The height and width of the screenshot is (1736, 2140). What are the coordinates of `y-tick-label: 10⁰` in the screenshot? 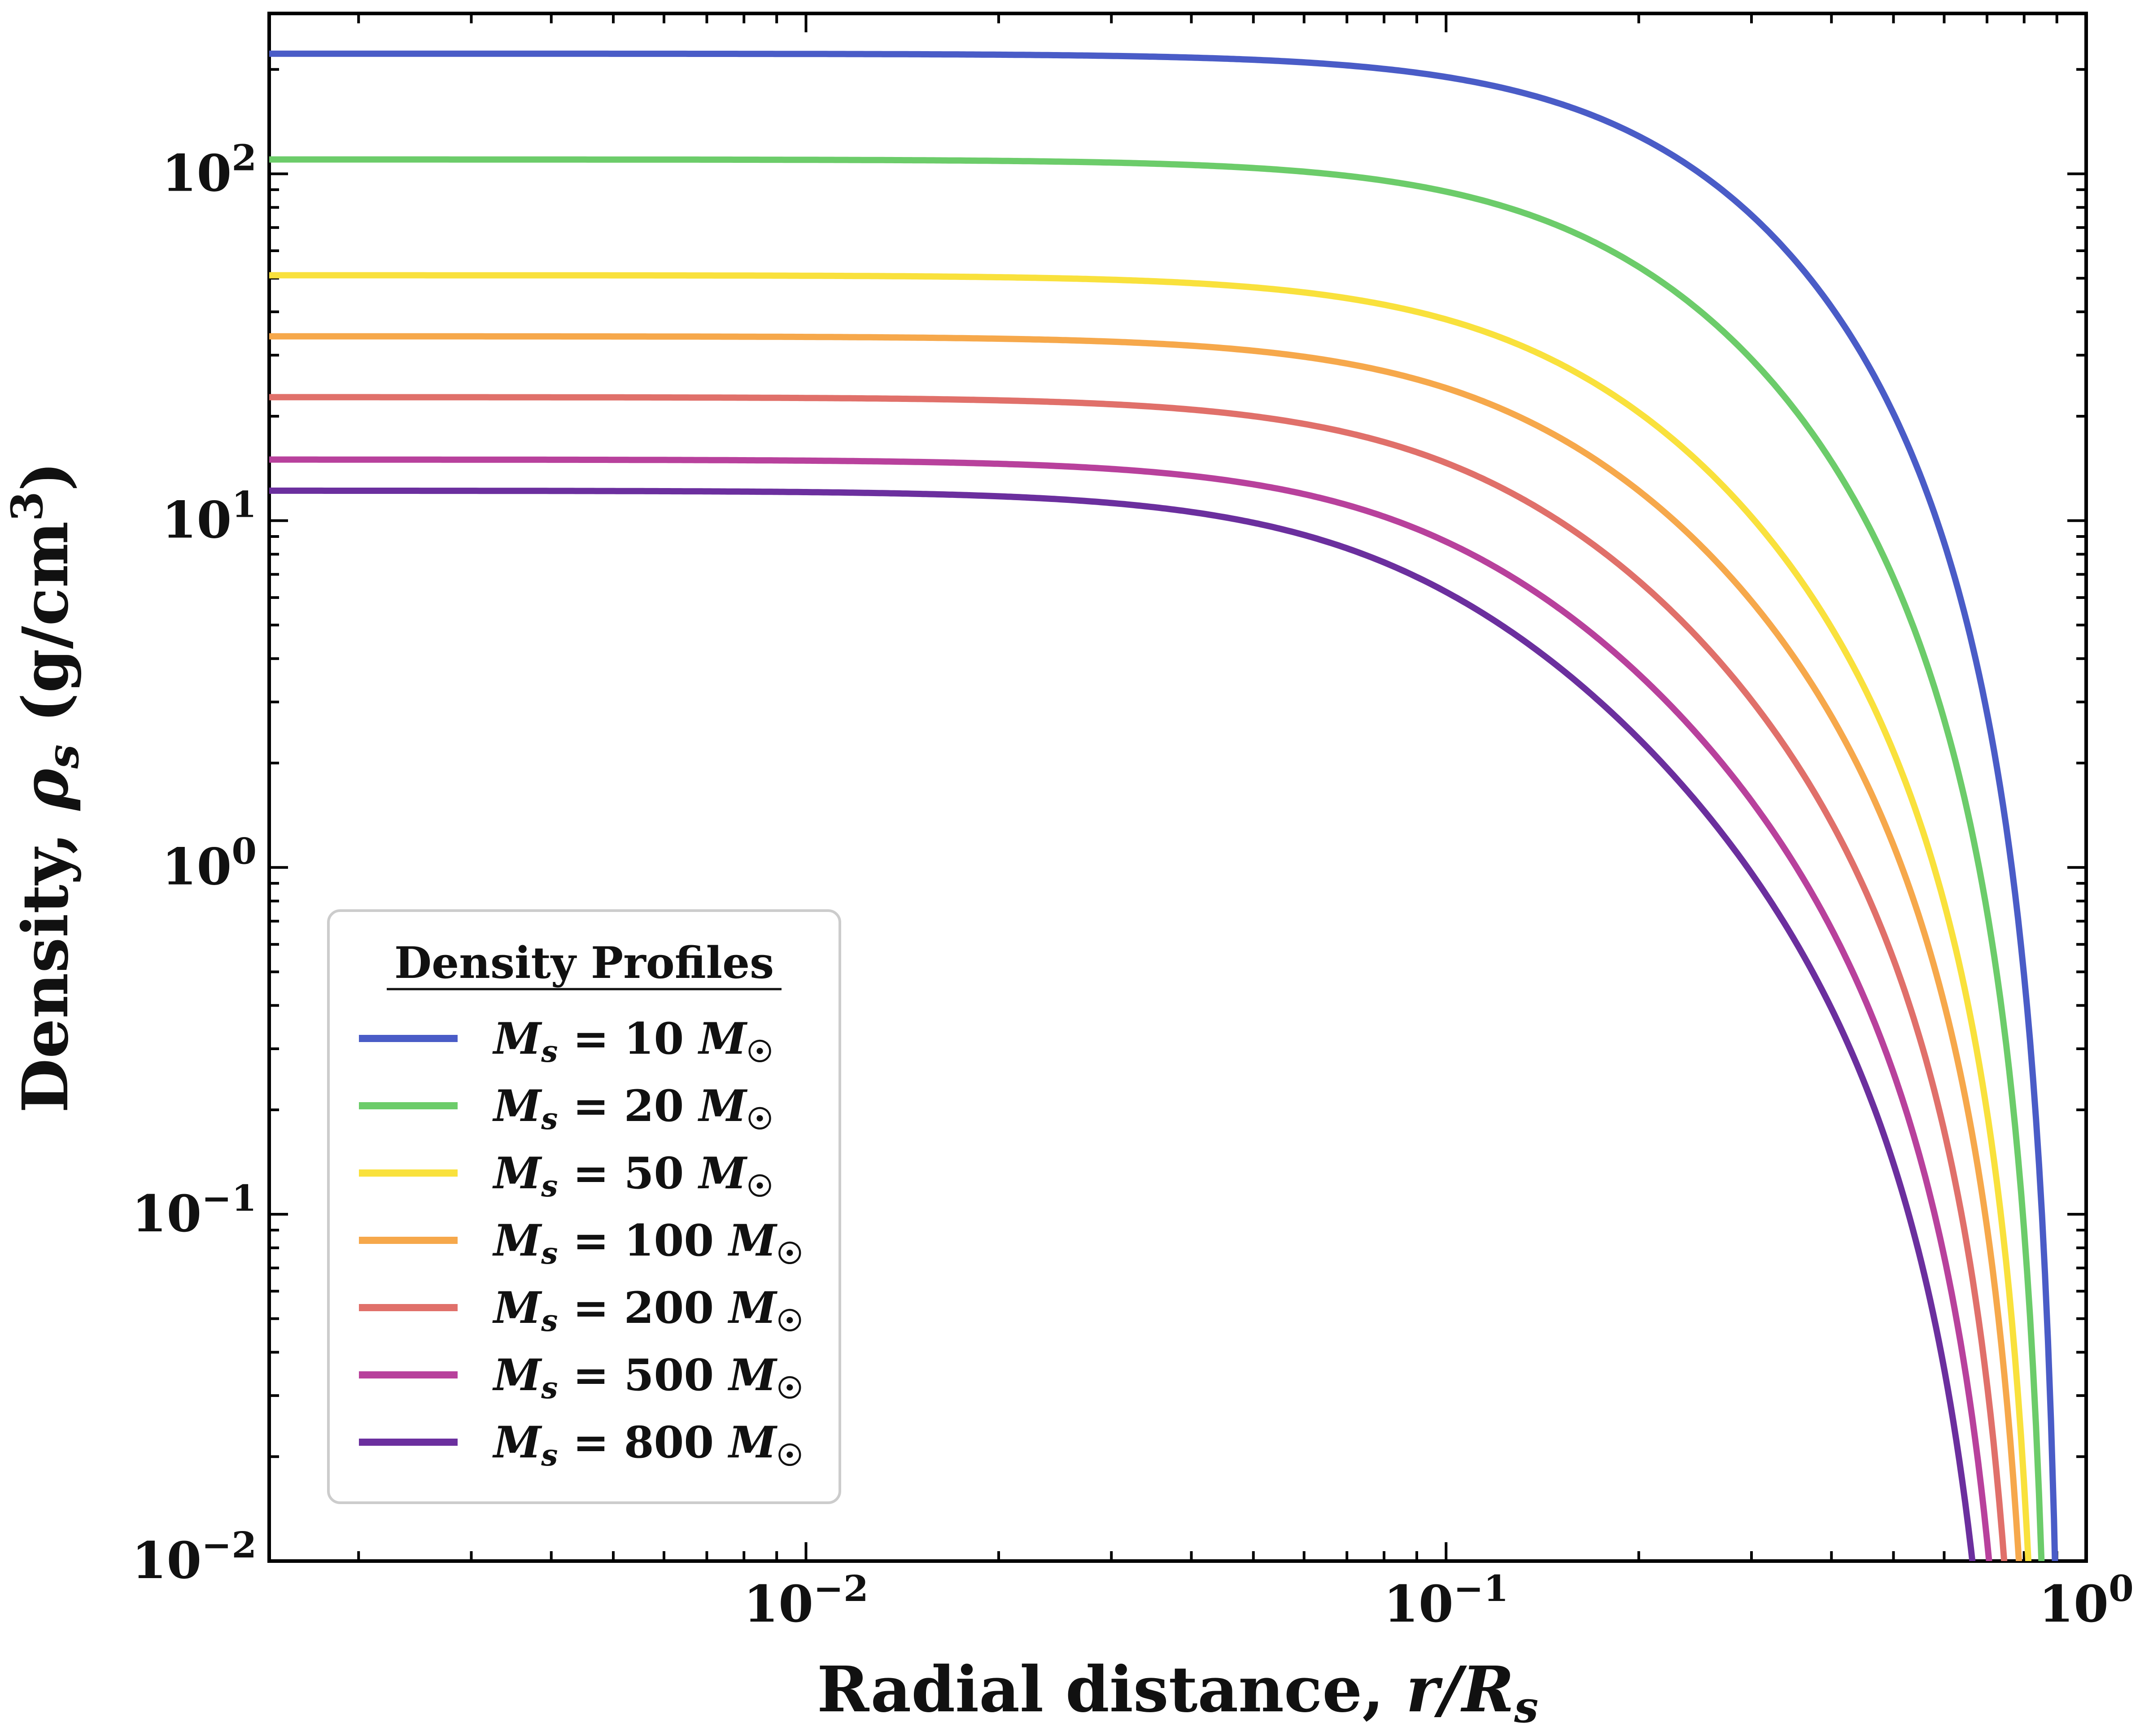 It's located at (209, 864).